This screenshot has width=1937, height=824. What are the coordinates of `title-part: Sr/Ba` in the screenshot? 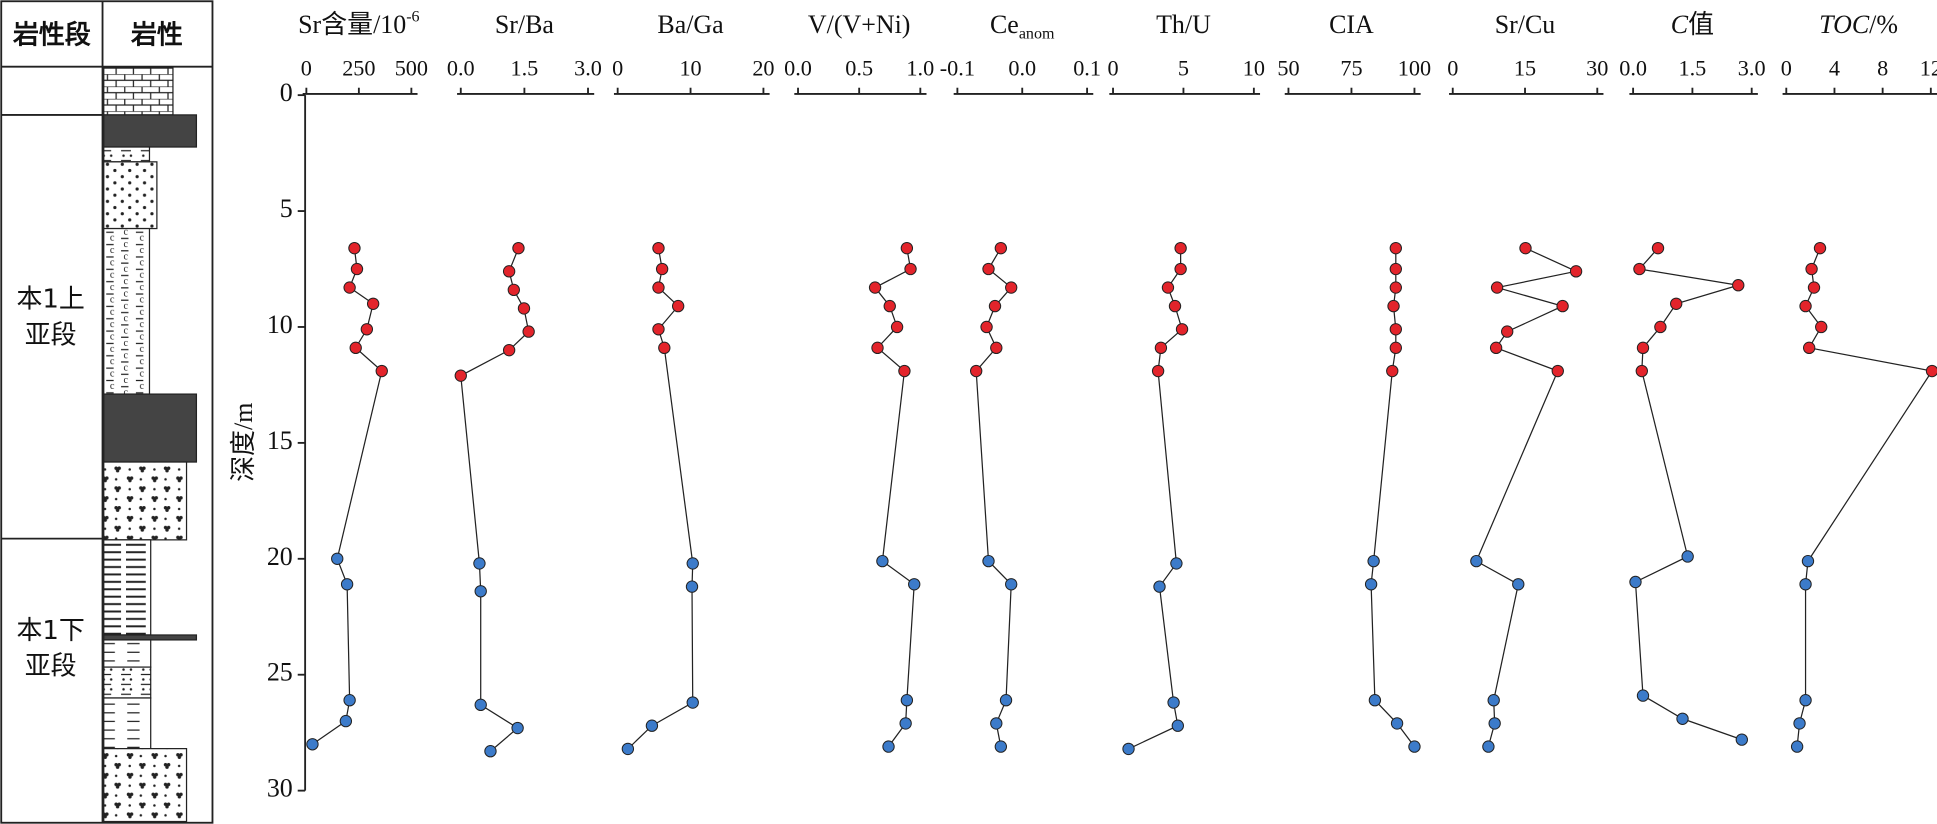 It's located at (525, 24).